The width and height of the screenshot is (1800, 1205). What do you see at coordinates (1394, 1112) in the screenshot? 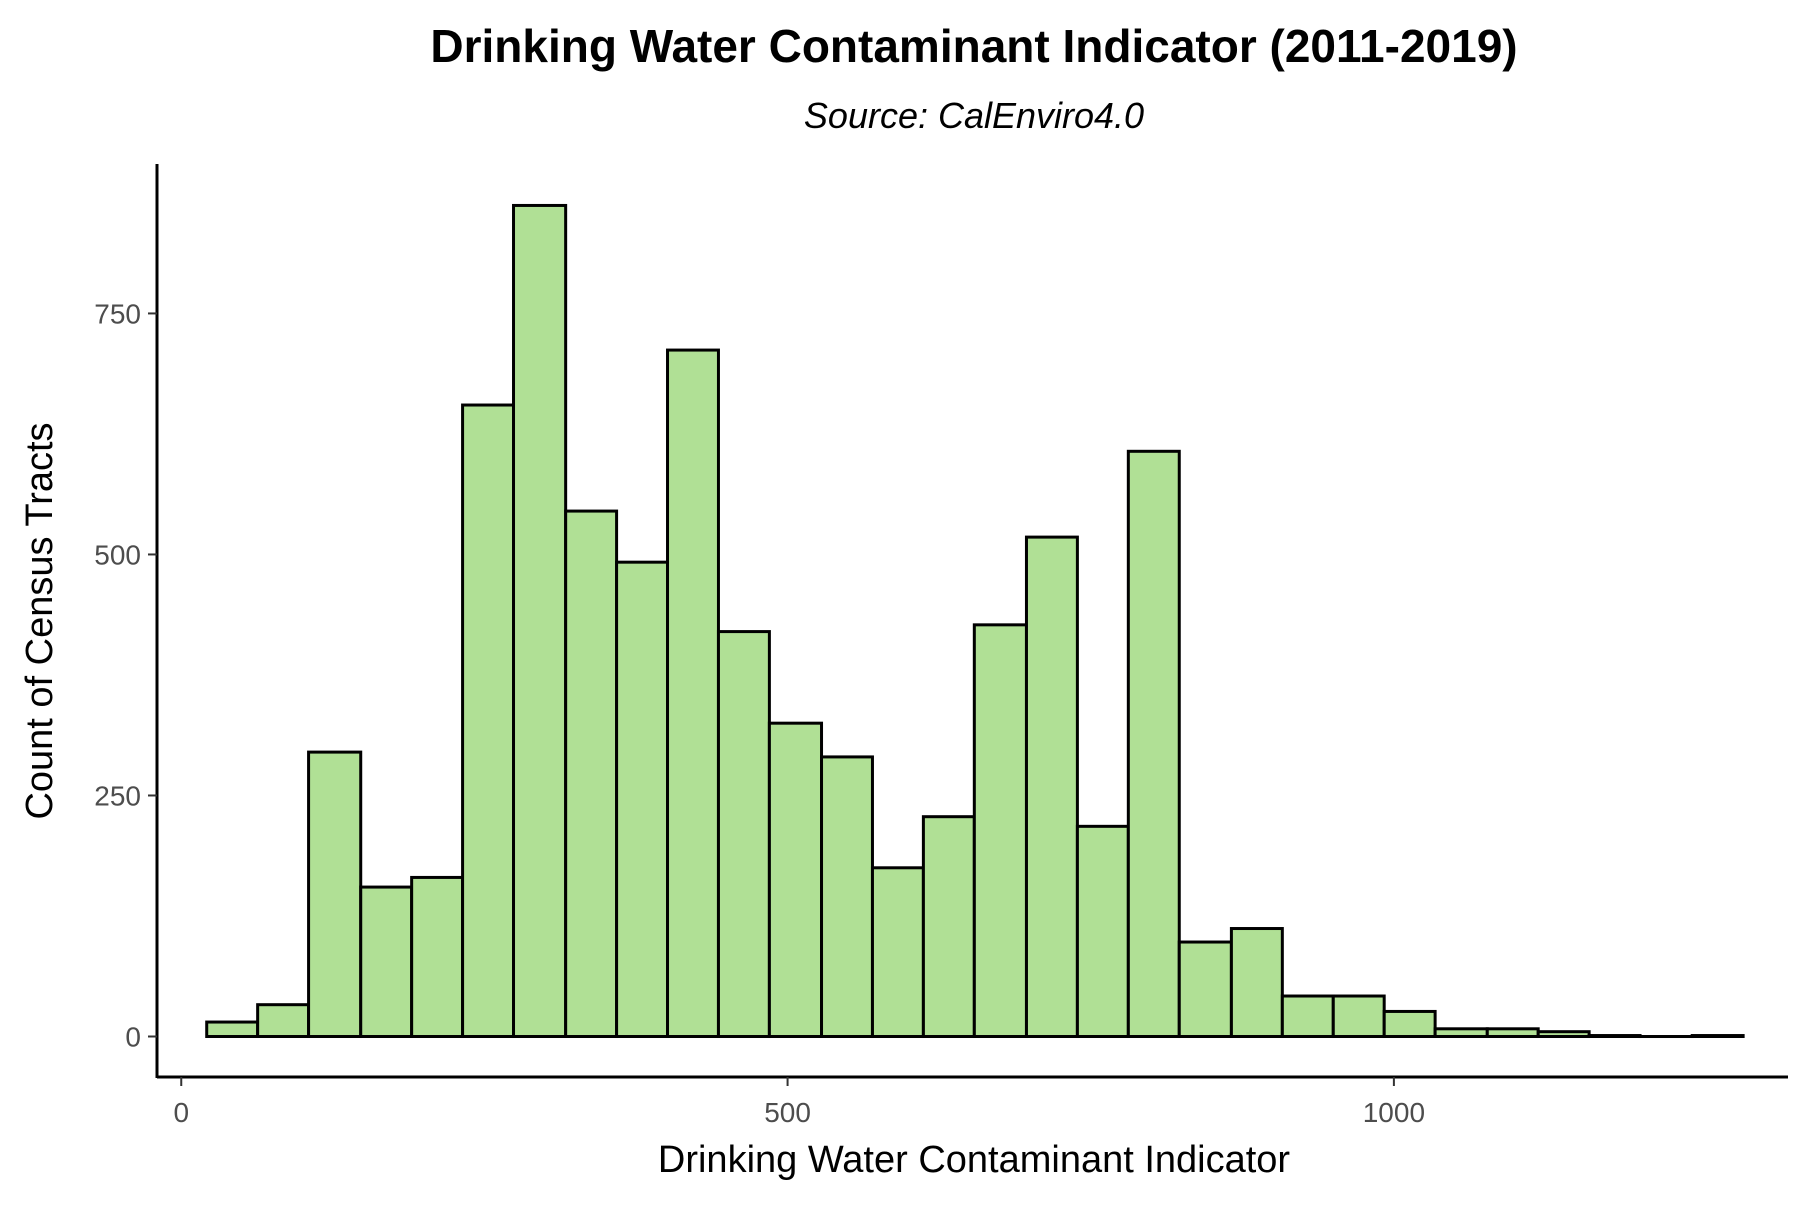
I see `x-tick-label: 1000` at bounding box center [1394, 1112].